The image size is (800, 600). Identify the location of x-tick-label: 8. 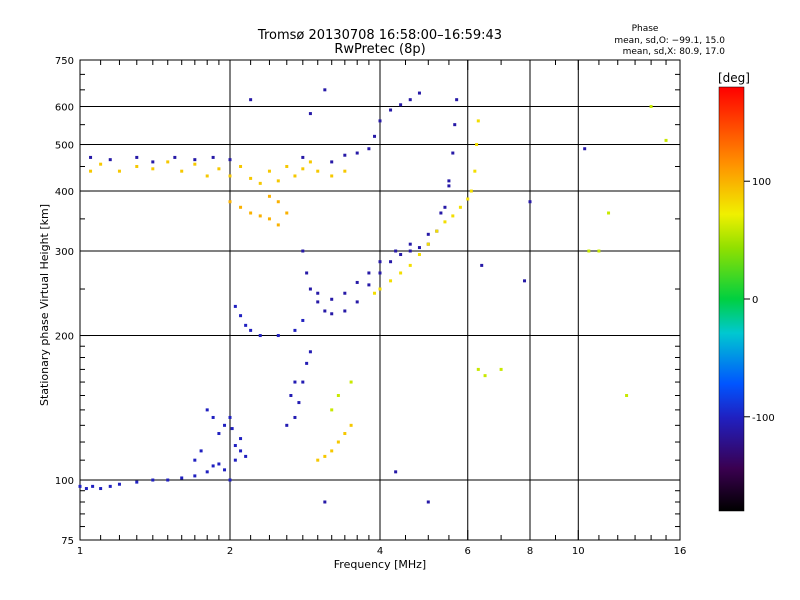
(530, 551).